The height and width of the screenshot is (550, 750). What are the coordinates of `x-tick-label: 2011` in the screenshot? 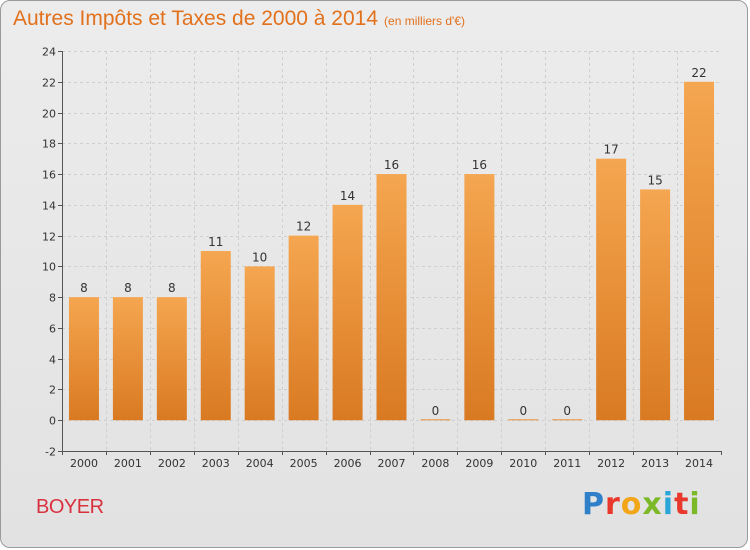 It's located at (567, 463).